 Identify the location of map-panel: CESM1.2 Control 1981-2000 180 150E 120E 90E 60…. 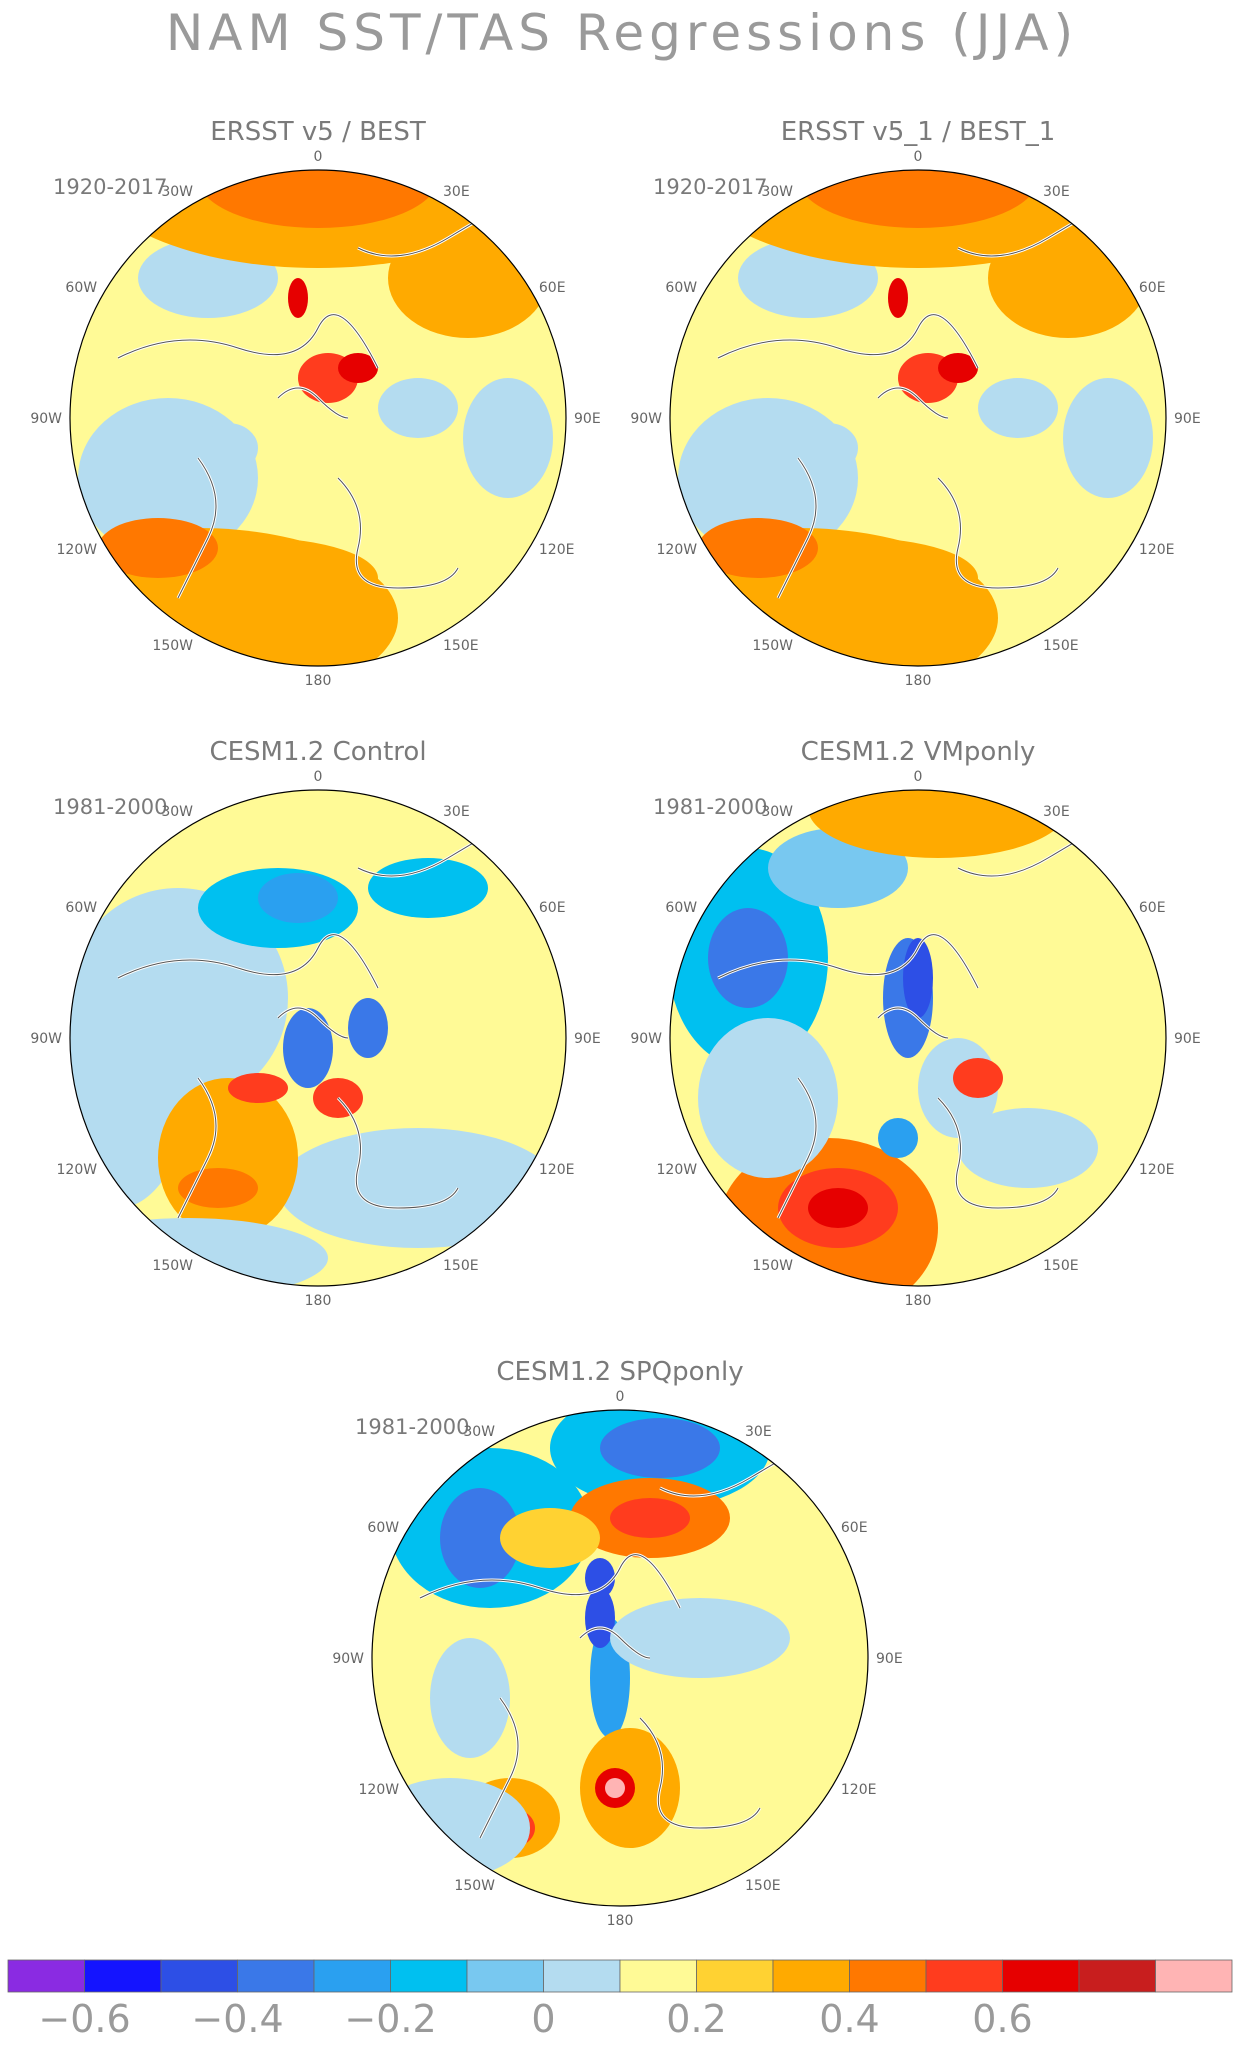
(315, 1023).